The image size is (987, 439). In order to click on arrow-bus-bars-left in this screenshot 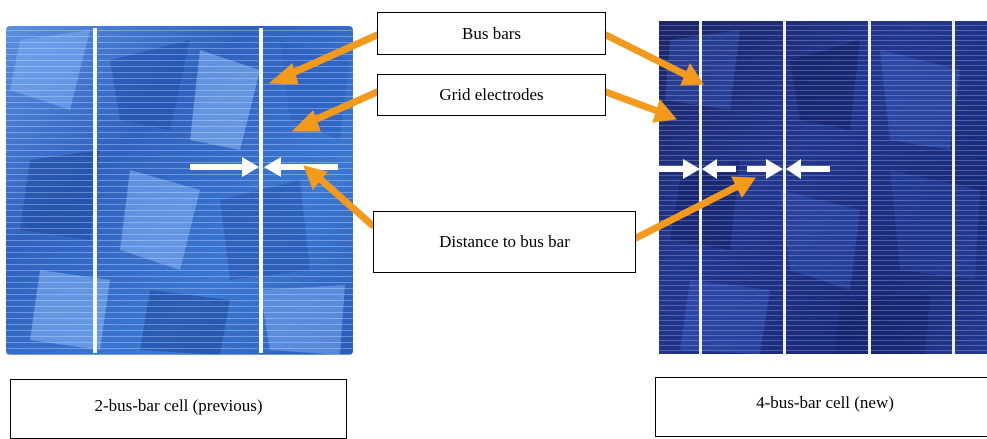, I will do `click(332, 55)`.